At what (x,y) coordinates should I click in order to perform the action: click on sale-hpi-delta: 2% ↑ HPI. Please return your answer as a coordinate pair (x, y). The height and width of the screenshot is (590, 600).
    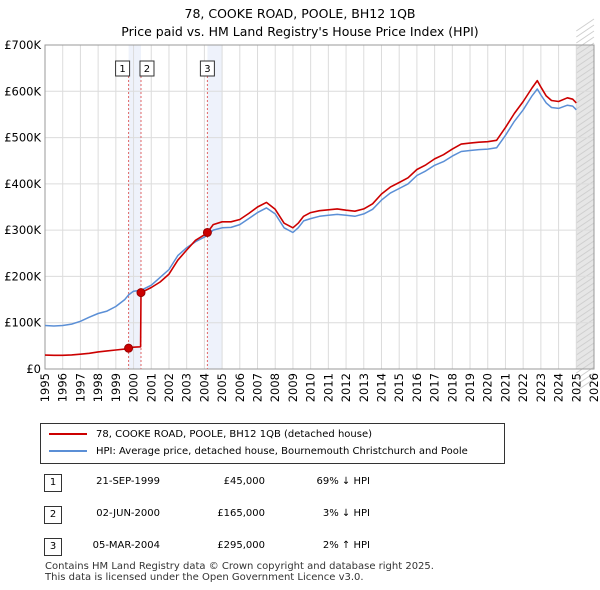
    Looking at the image, I should click on (346, 545).